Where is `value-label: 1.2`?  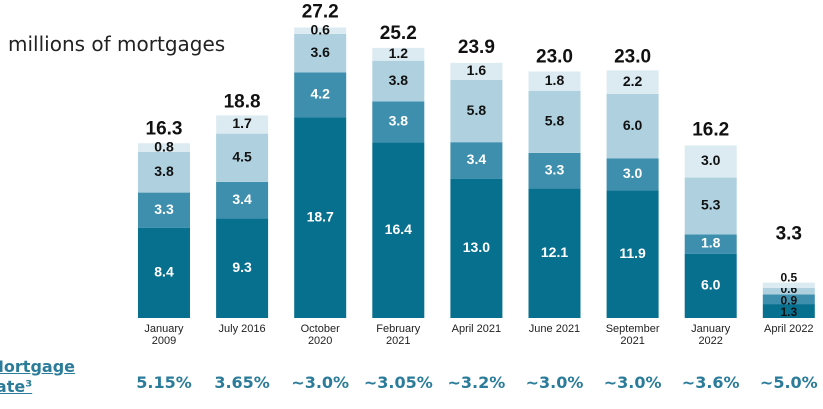
value-label: 1.2 is located at coordinates (399, 53).